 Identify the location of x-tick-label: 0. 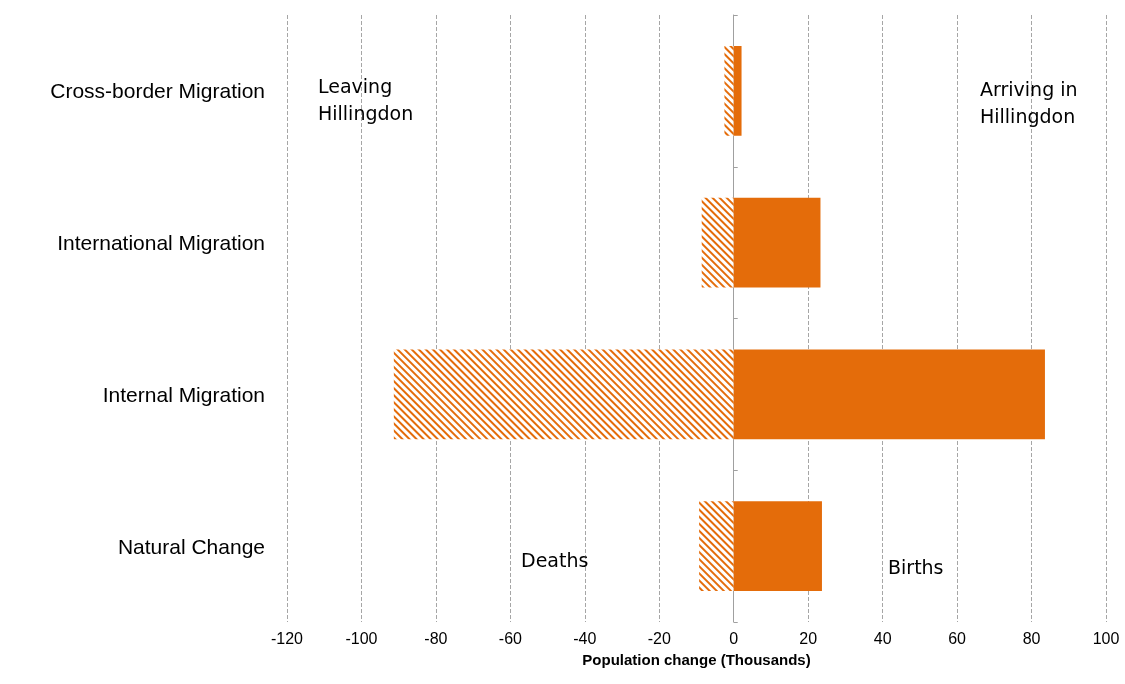
(734, 638).